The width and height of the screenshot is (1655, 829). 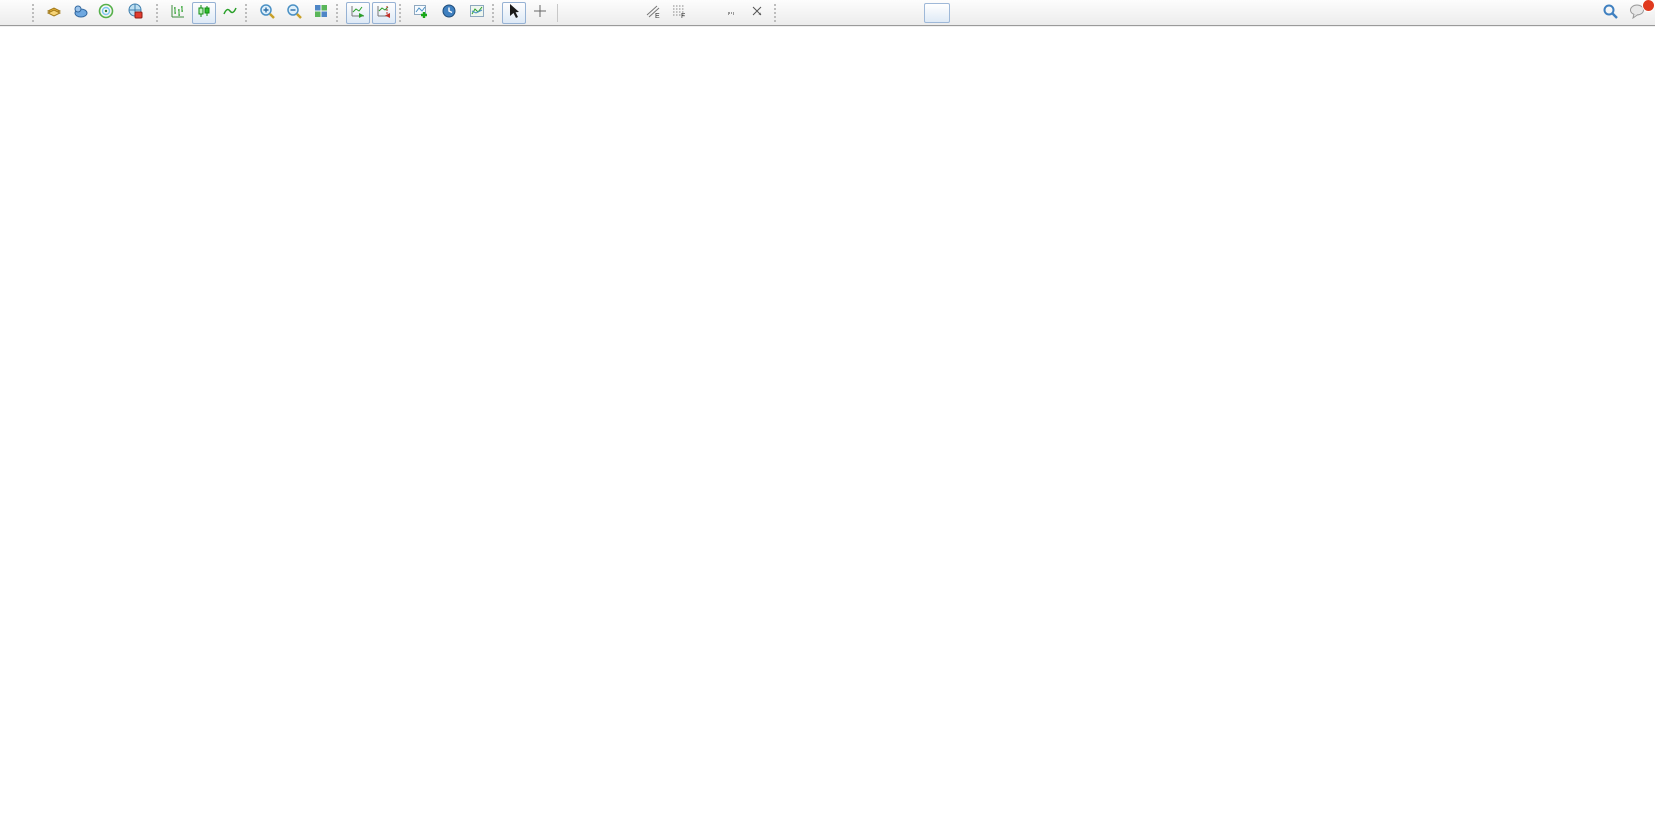 I want to click on line-chart-icon, so click(x=230, y=12).